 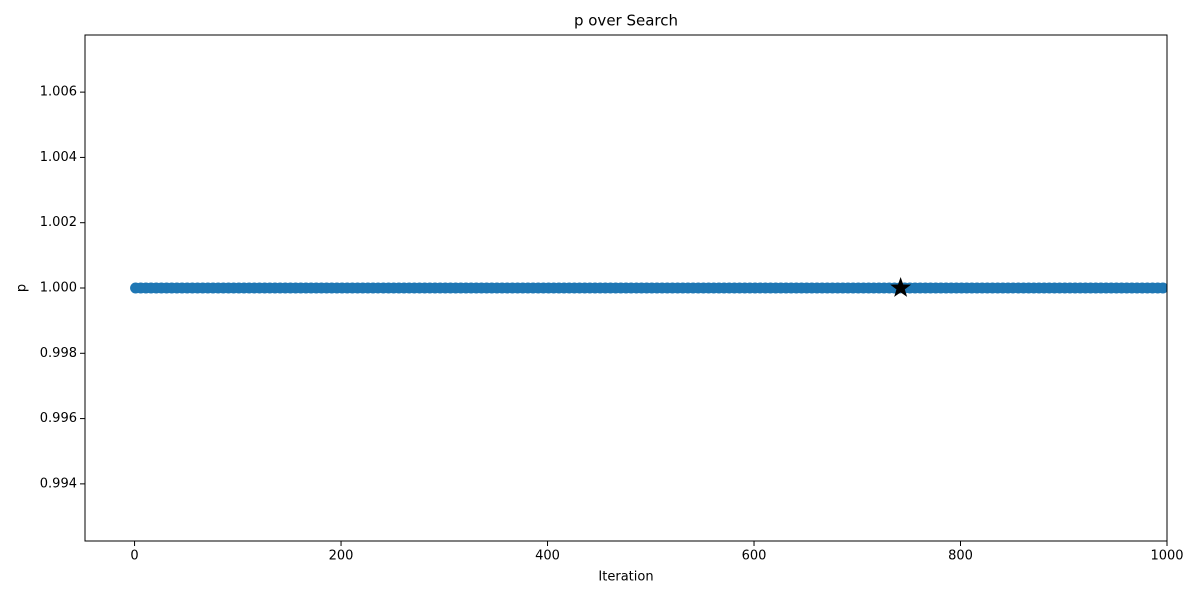 What do you see at coordinates (58, 353) in the screenshot?
I see `y-tick-label: 0.998` at bounding box center [58, 353].